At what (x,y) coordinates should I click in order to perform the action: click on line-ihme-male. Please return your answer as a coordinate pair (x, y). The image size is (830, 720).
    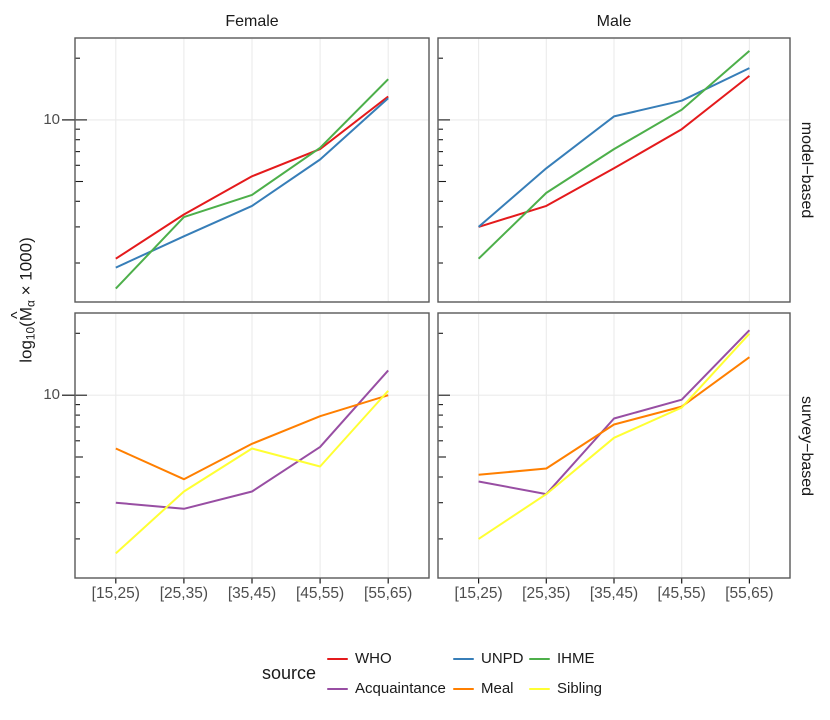
    Looking at the image, I should click on (614, 155).